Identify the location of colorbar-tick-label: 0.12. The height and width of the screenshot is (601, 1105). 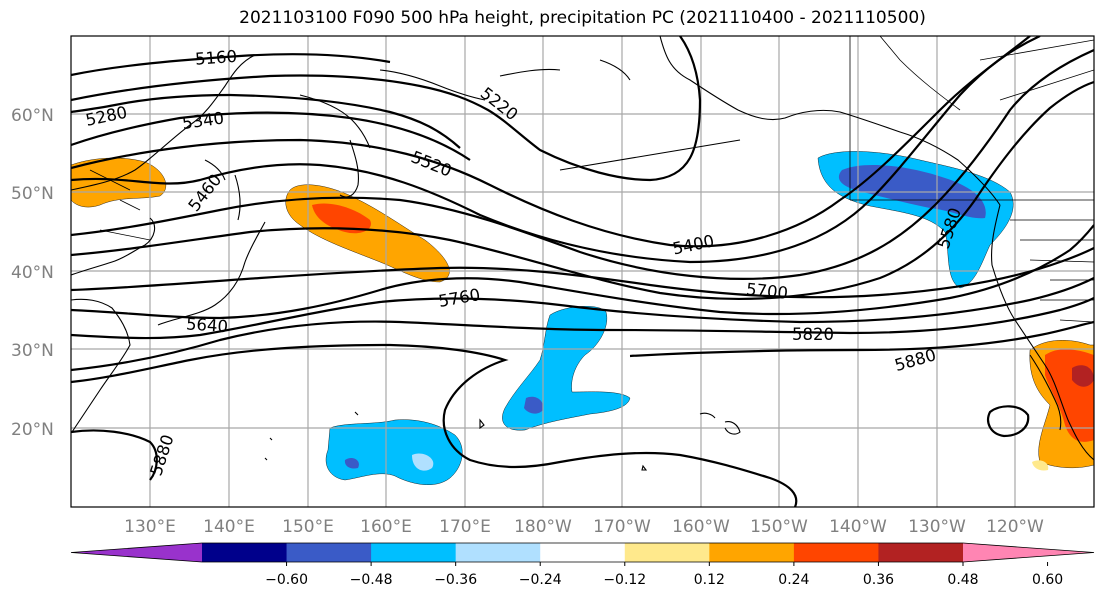
(709, 580).